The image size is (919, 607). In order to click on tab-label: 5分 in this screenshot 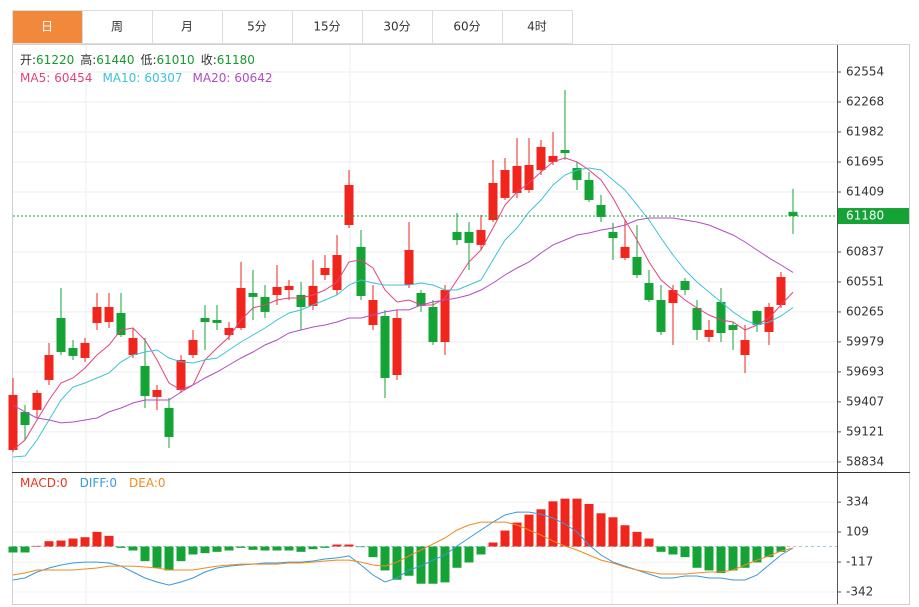, I will do `click(257, 27)`.